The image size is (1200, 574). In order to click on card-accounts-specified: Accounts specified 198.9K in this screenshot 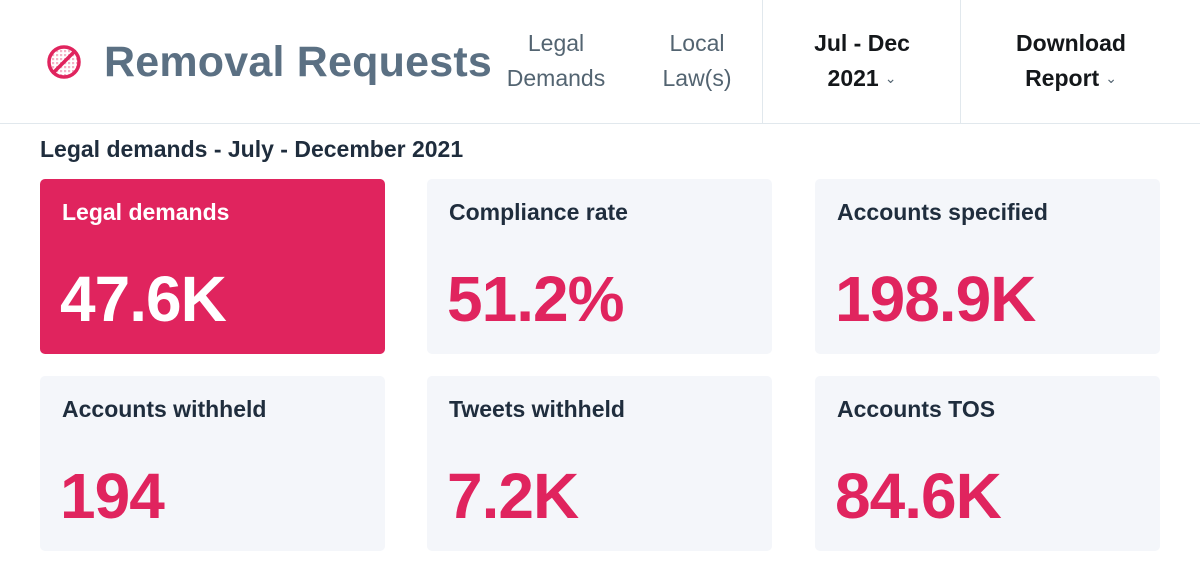, I will do `click(987, 266)`.